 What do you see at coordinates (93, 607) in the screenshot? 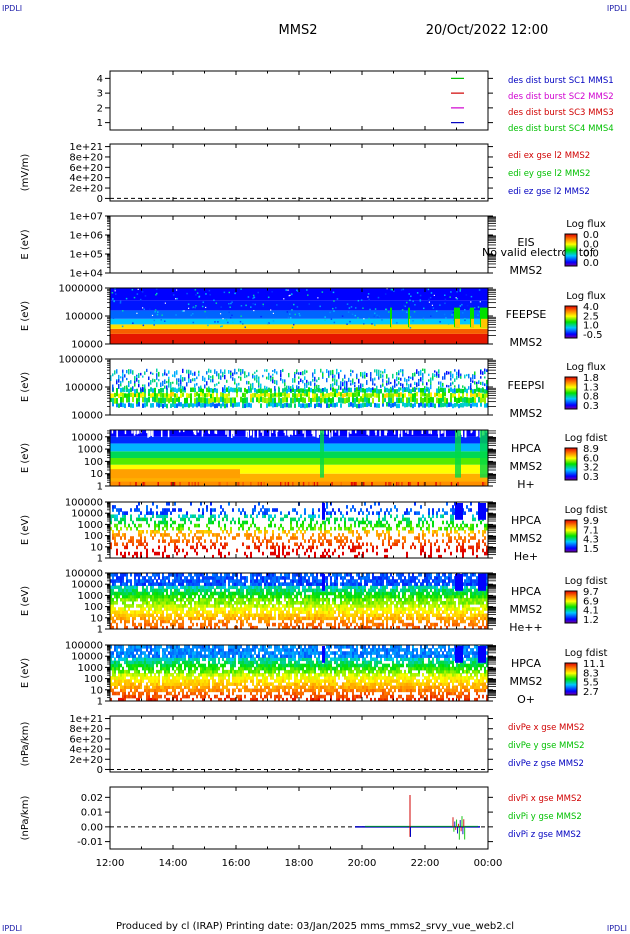
I see `y-tick-label: 100` at bounding box center [93, 607].